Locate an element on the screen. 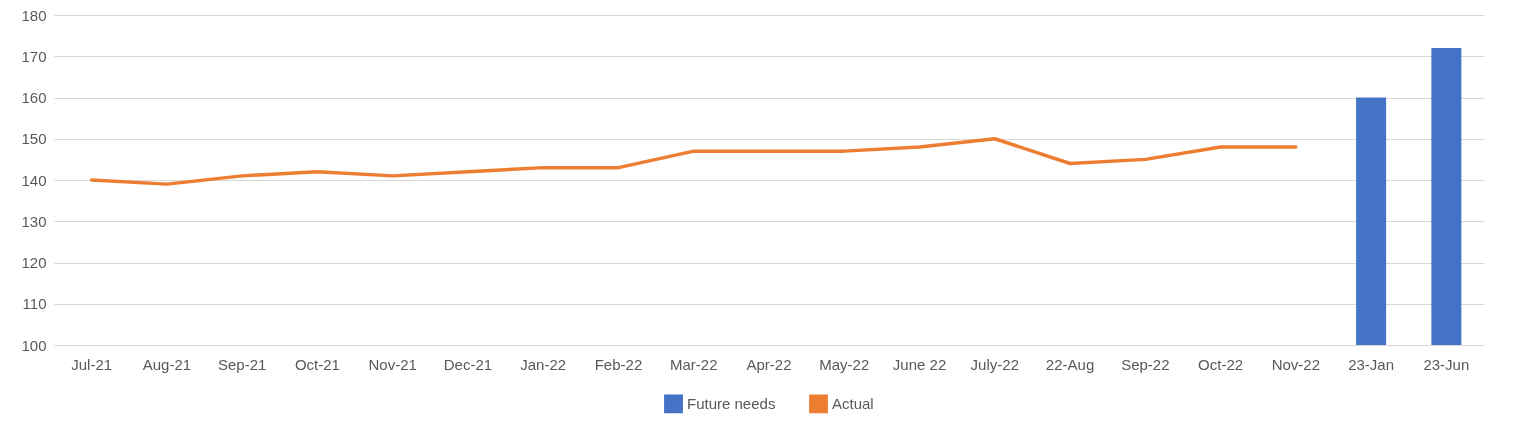  y-tick-label: 130 is located at coordinates (34, 221).